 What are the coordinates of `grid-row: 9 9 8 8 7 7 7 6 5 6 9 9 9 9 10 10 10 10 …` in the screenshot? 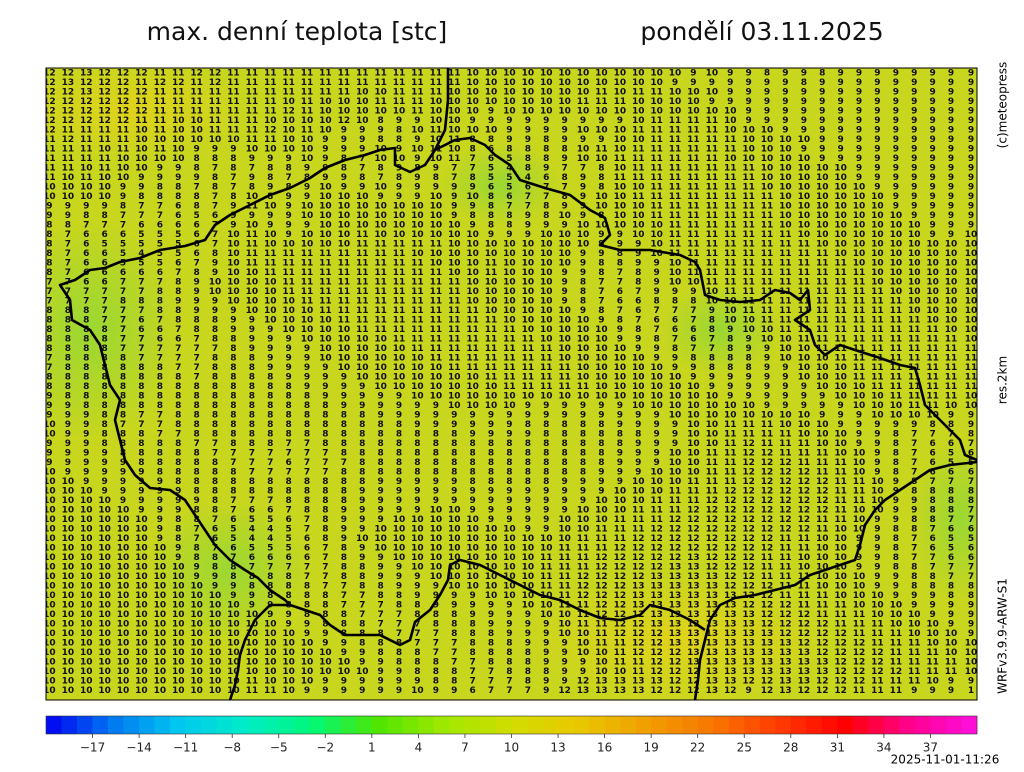 It's located at (510, 216).